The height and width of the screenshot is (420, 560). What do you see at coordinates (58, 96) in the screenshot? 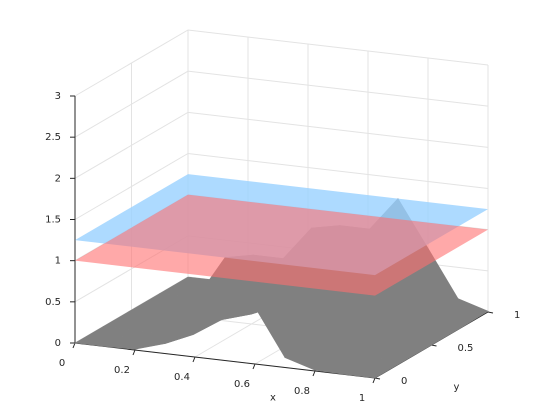
I see `z-tick-label: 3` at bounding box center [58, 96].